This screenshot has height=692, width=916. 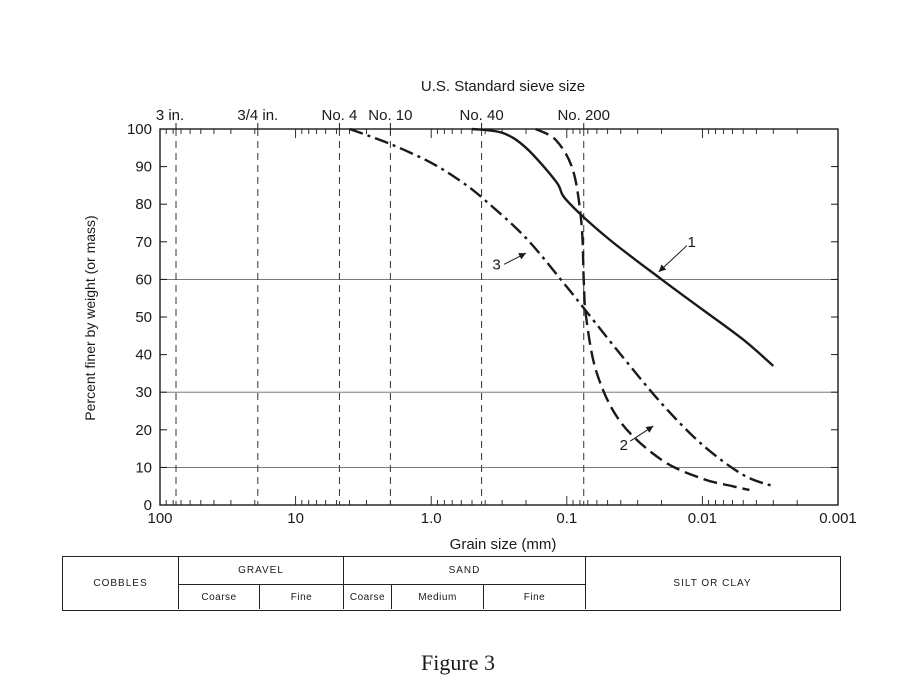 I want to click on figure-caption: Figure 3, so click(x=458, y=662).